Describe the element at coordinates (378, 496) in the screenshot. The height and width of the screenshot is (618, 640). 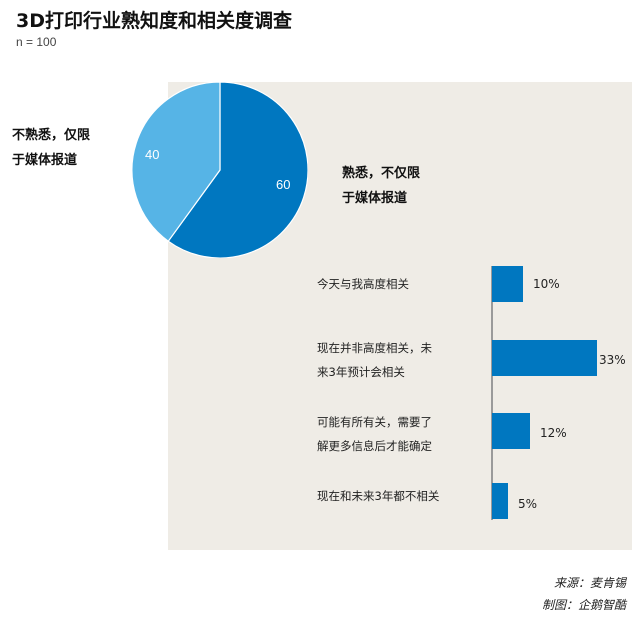
I see `bar-label-4-line1: 现在和未来3年都不相关` at that location.